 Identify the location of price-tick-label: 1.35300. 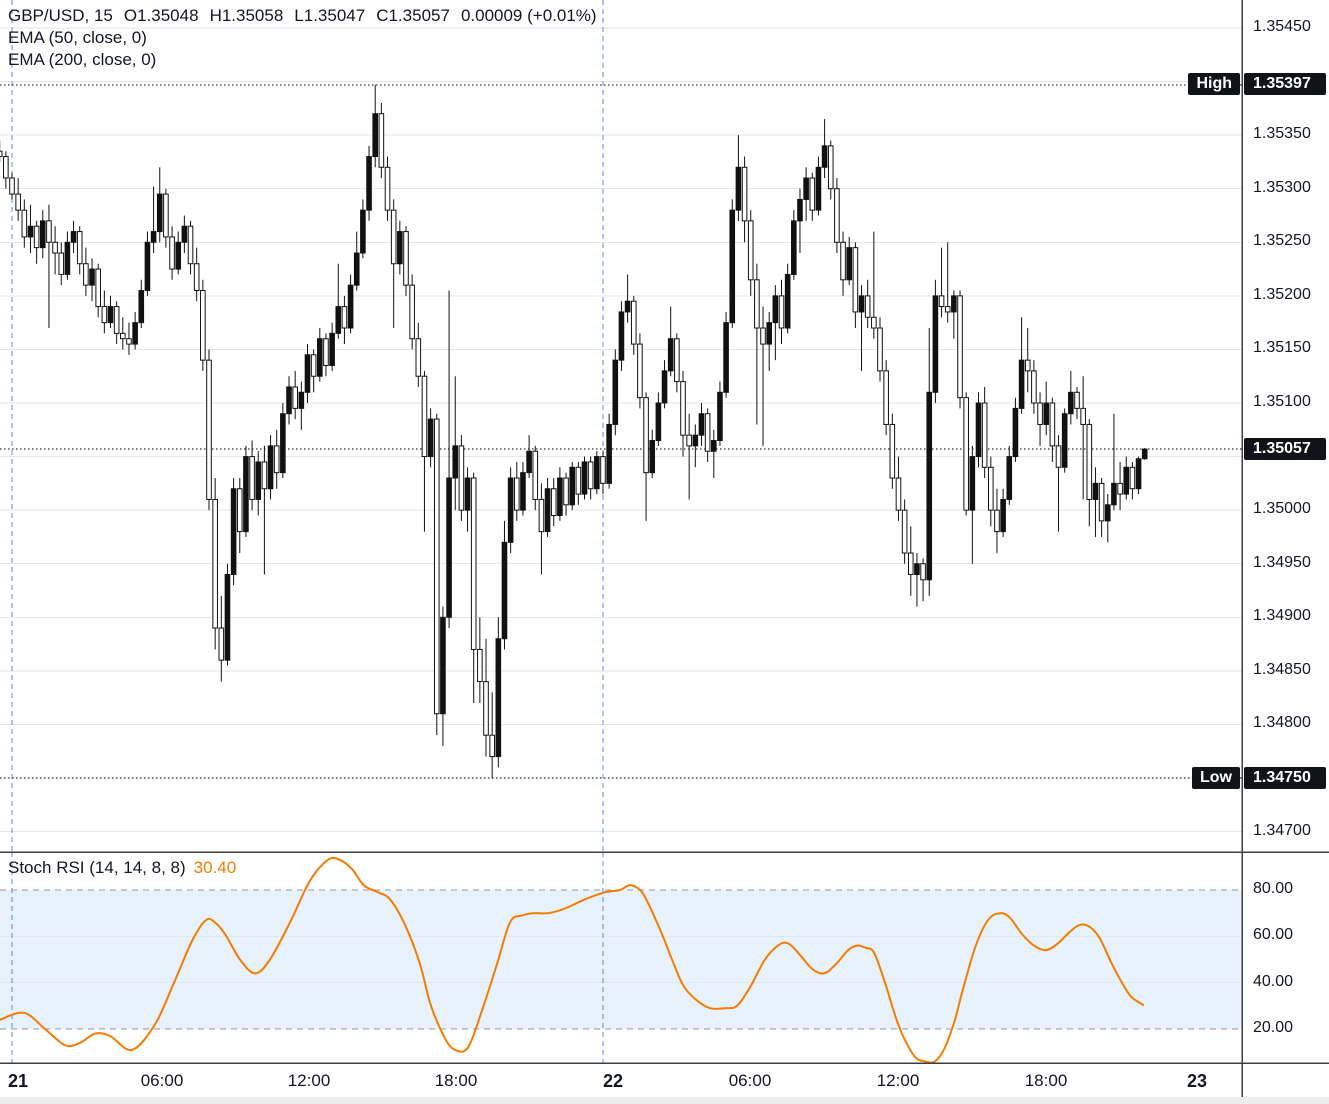
(1282, 187).